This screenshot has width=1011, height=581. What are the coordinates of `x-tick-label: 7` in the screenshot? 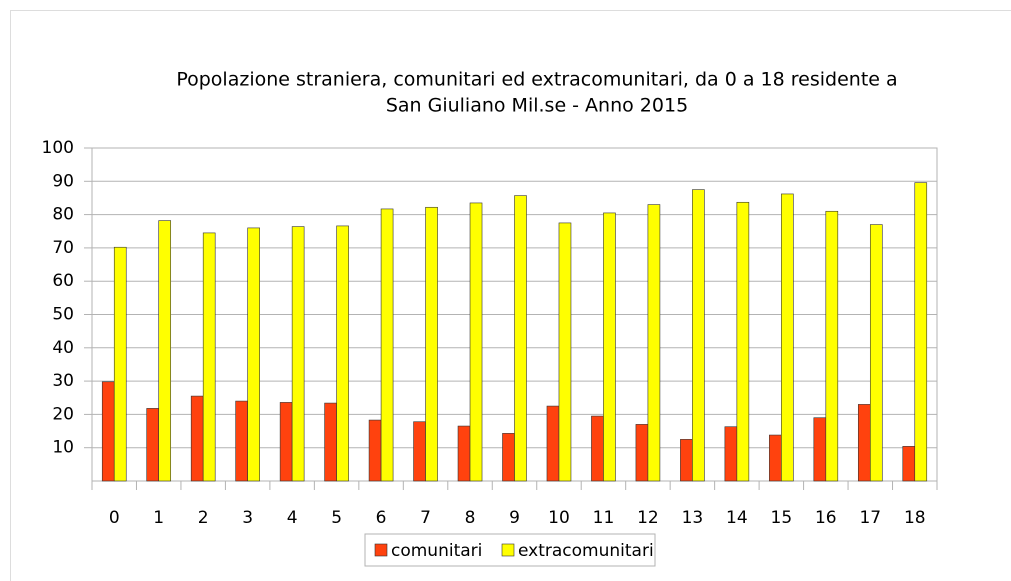 It's located at (425, 518).